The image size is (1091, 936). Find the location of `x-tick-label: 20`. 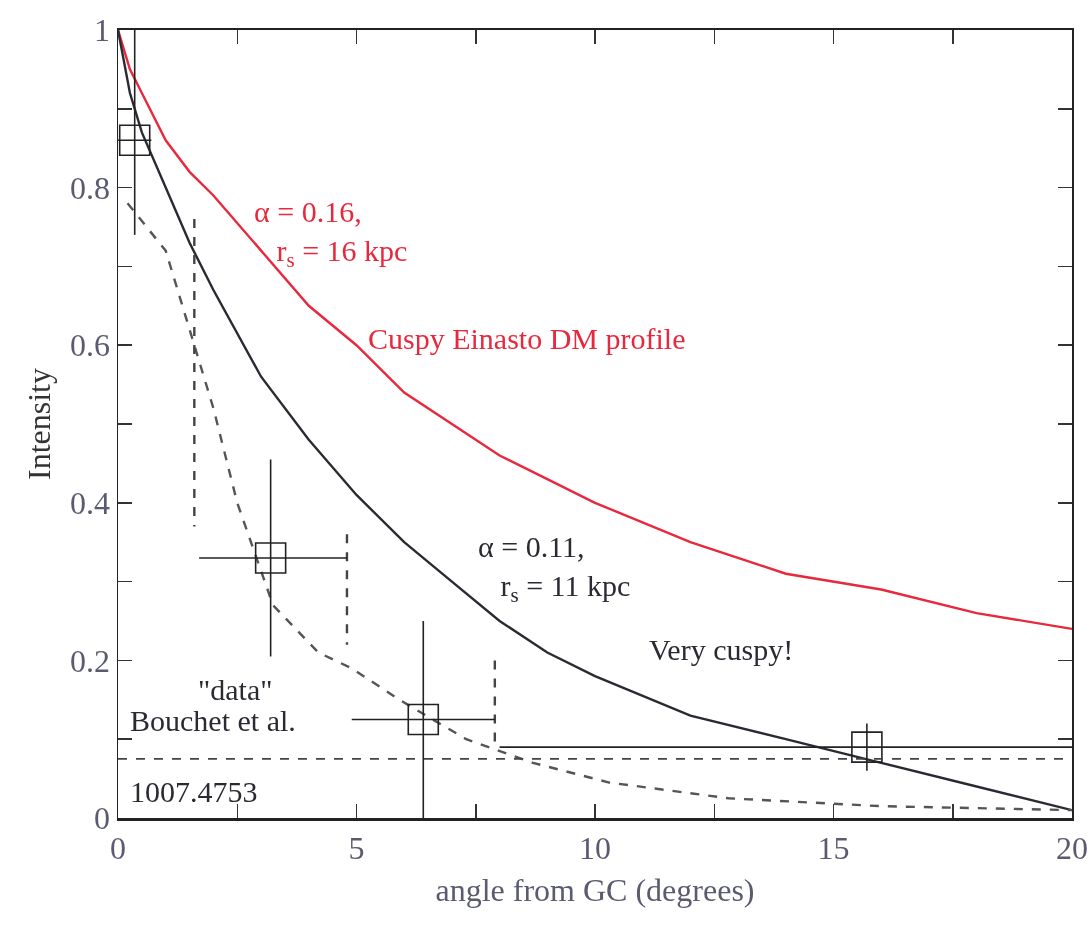

x-tick-label: 20 is located at coordinates (1072, 847).